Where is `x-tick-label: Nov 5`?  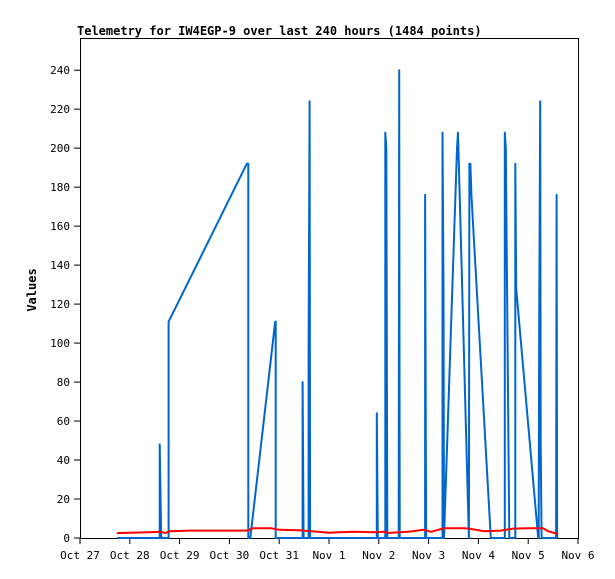 x-tick-label: Nov 5 is located at coordinates (528, 555).